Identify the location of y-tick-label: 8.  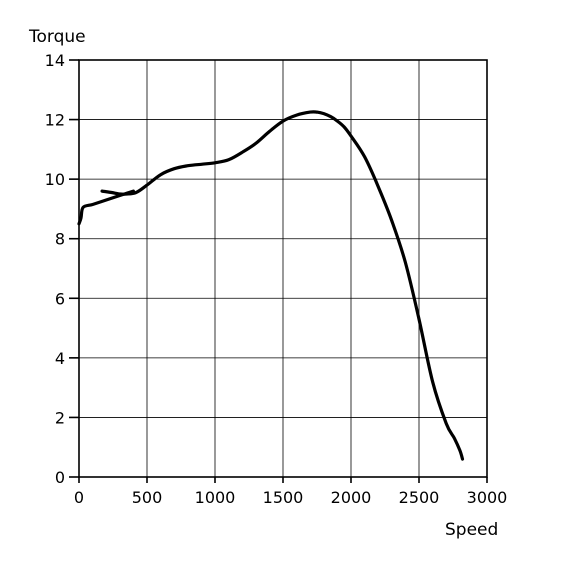
(60, 239).